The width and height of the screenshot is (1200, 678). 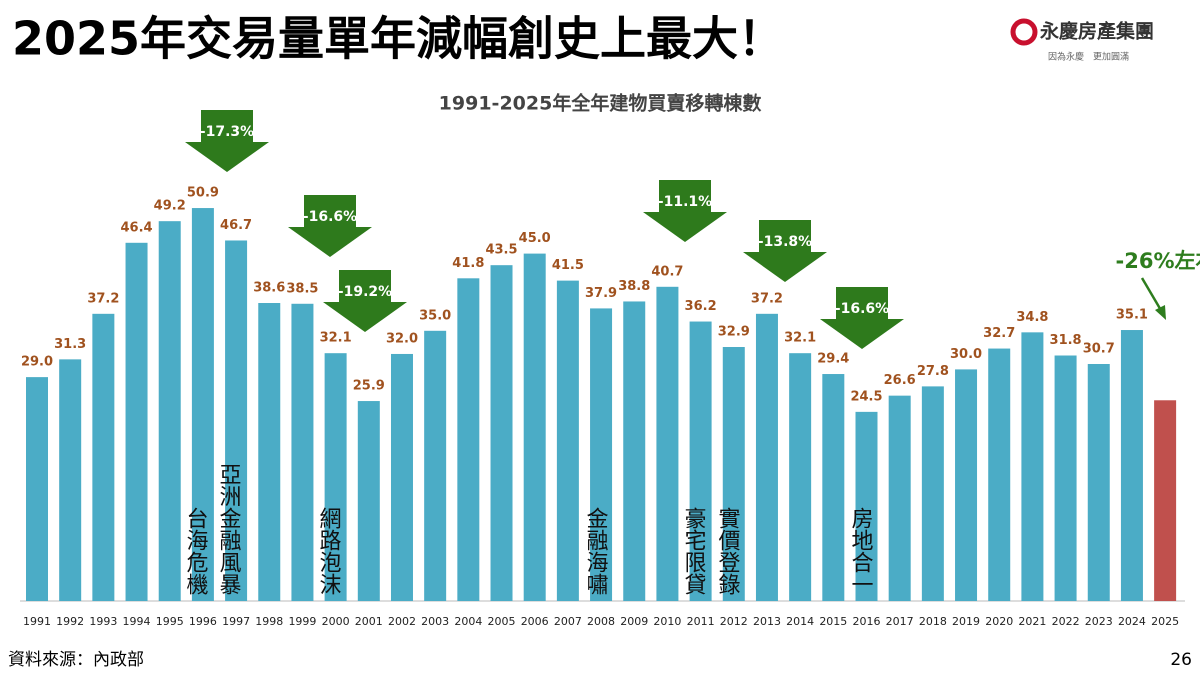 I want to click on value-label: 31.8, so click(x=1066, y=340).